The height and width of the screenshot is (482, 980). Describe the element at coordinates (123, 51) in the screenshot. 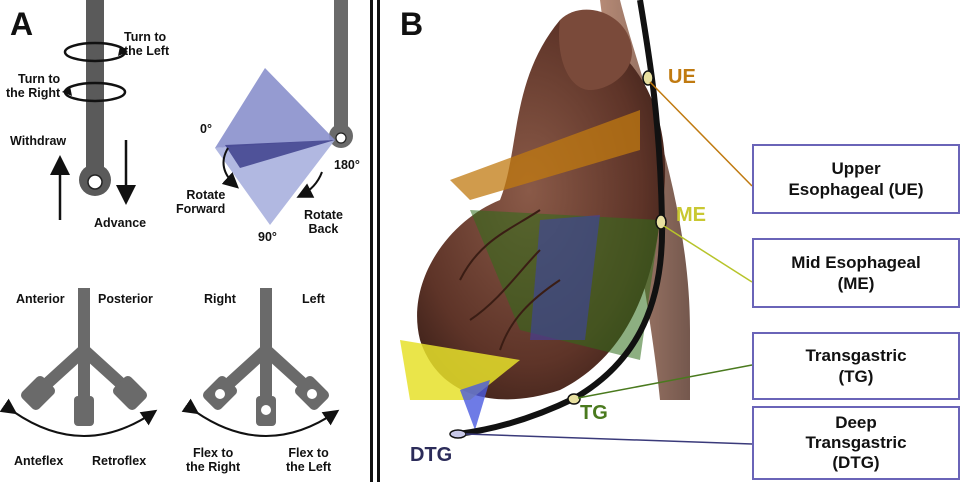

I see `turn-left-arrowhead` at that location.